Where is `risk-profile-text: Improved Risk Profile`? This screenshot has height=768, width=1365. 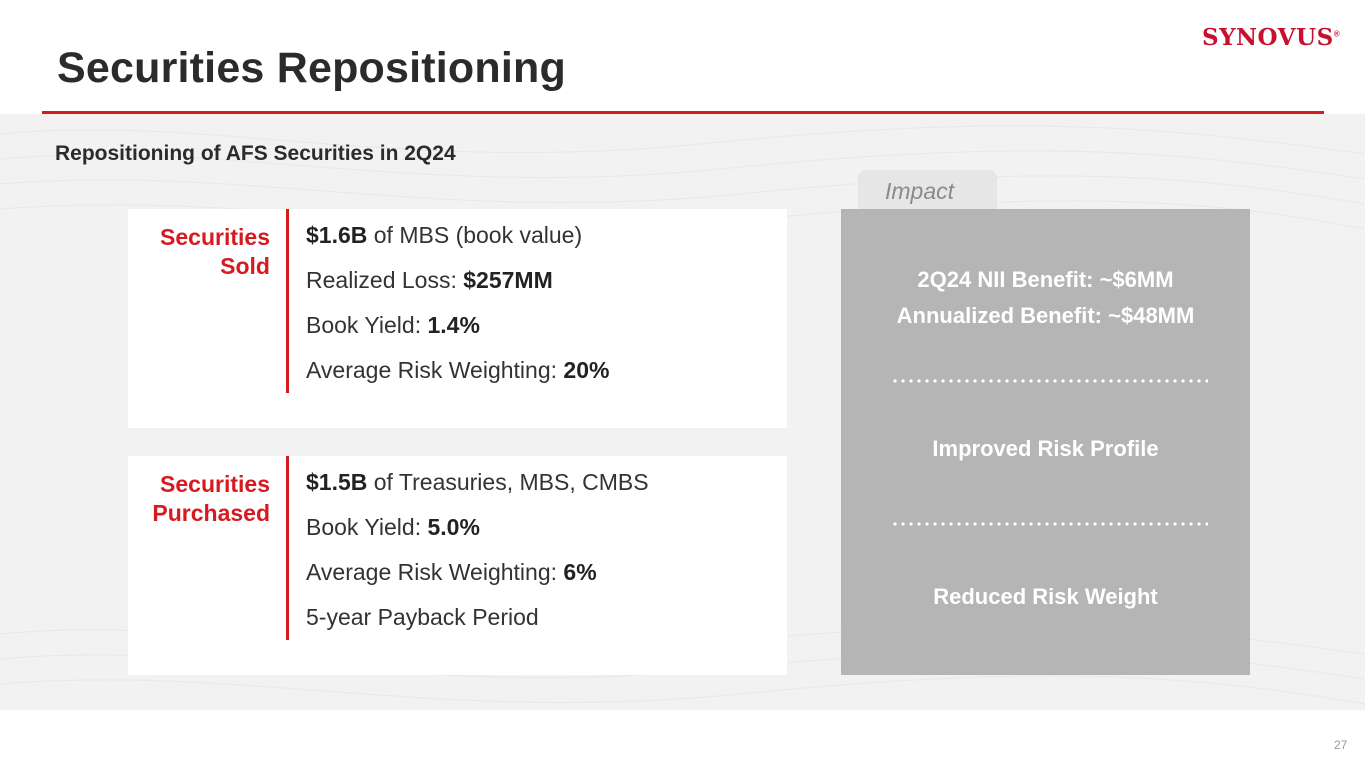 risk-profile-text: Improved Risk Profile is located at coordinates (1045, 448).